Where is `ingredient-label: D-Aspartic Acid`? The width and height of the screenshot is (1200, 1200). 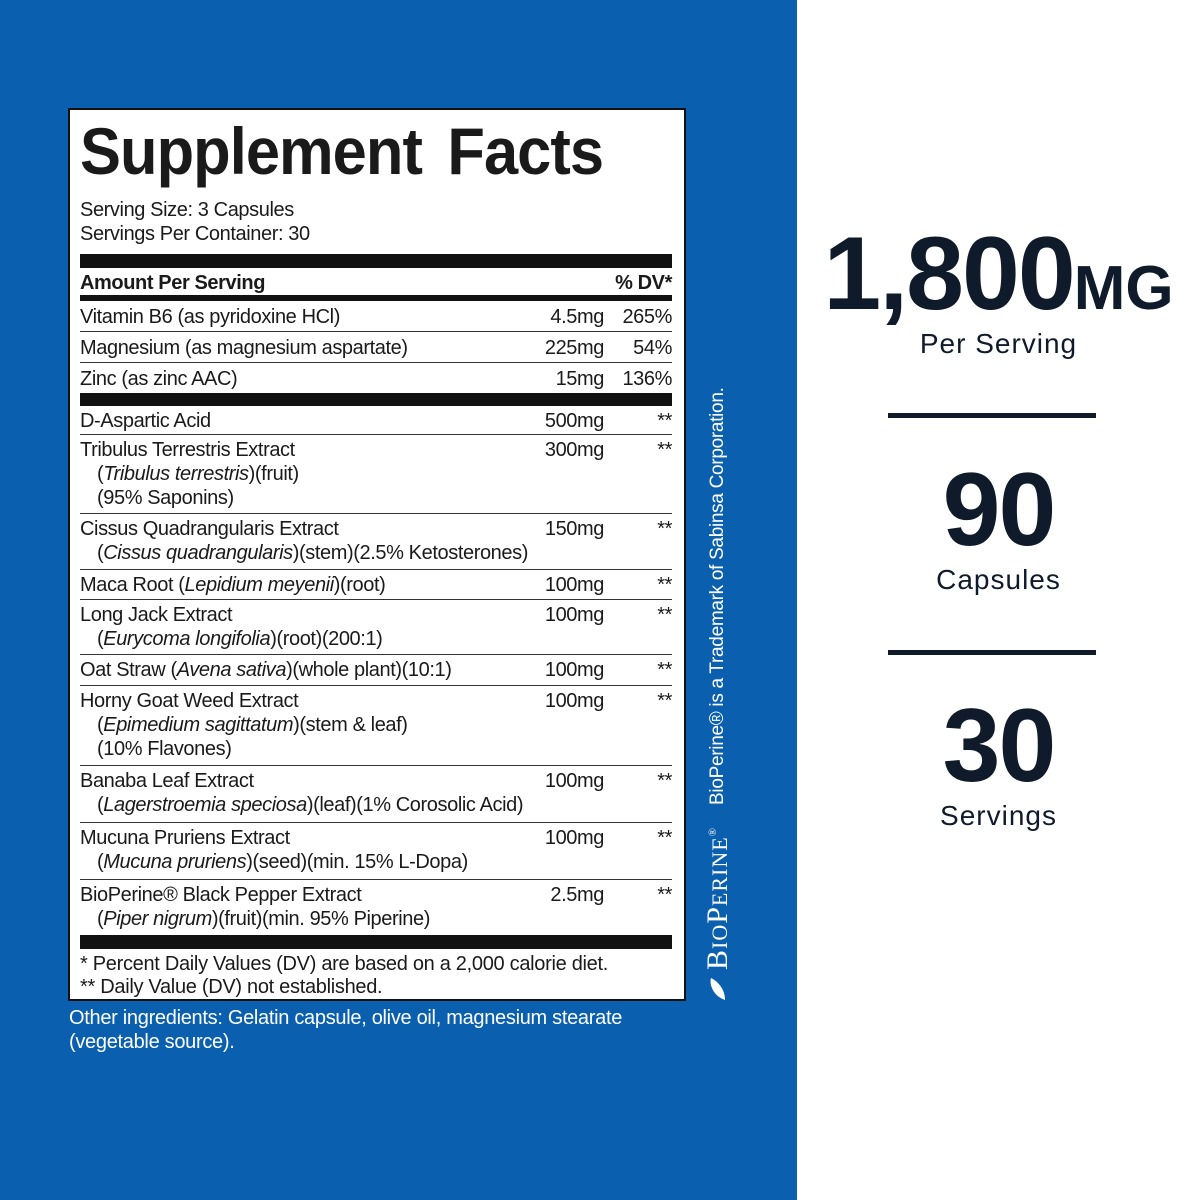
ingredient-label: D-Aspartic Acid is located at coordinates (145, 421).